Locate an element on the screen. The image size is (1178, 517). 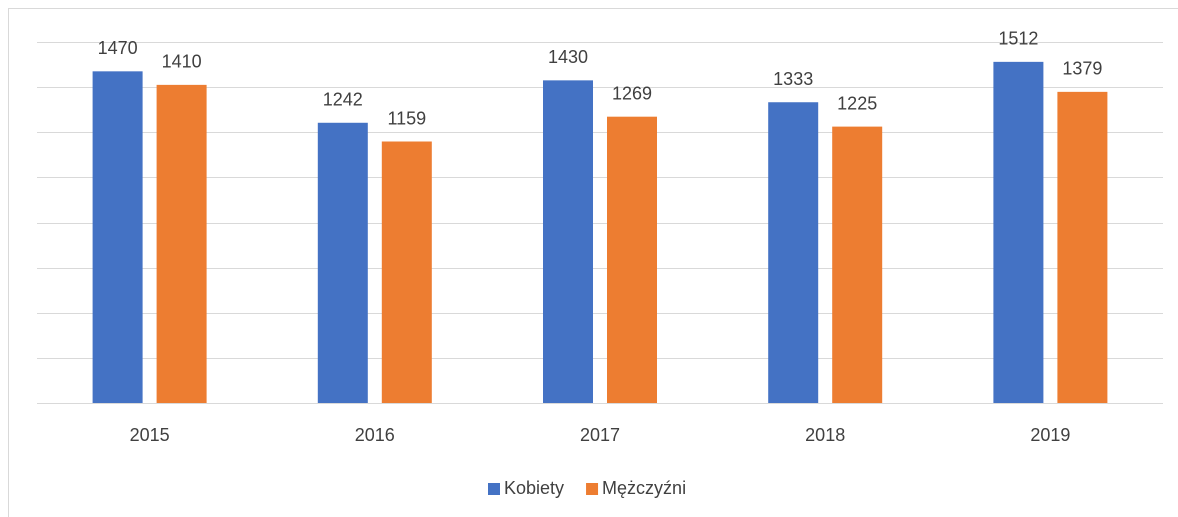
data-label: 1410 is located at coordinates (182, 62).